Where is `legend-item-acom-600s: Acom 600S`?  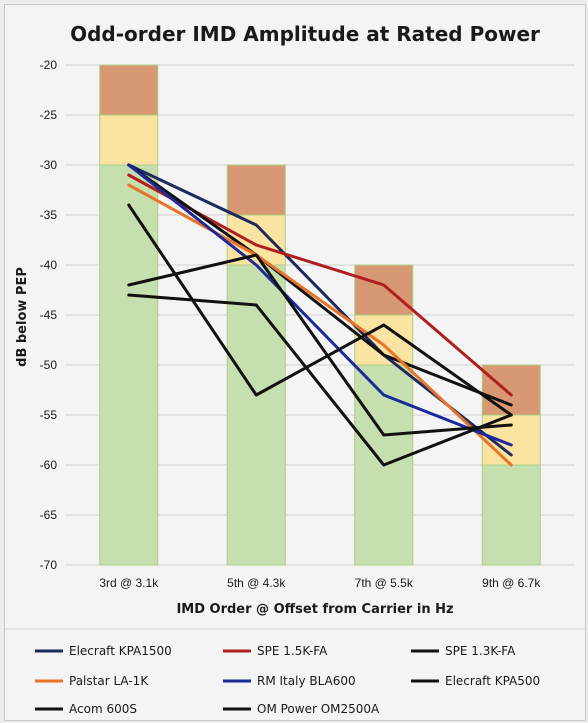
legend-item-acom-600s: Acom 600S is located at coordinates (86, 709).